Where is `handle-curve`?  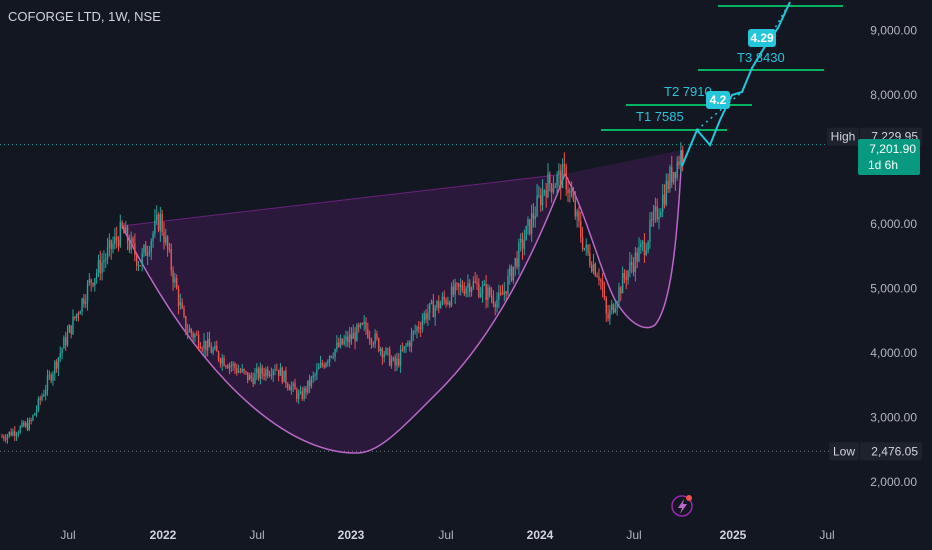
handle-curve is located at coordinates (623, 239).